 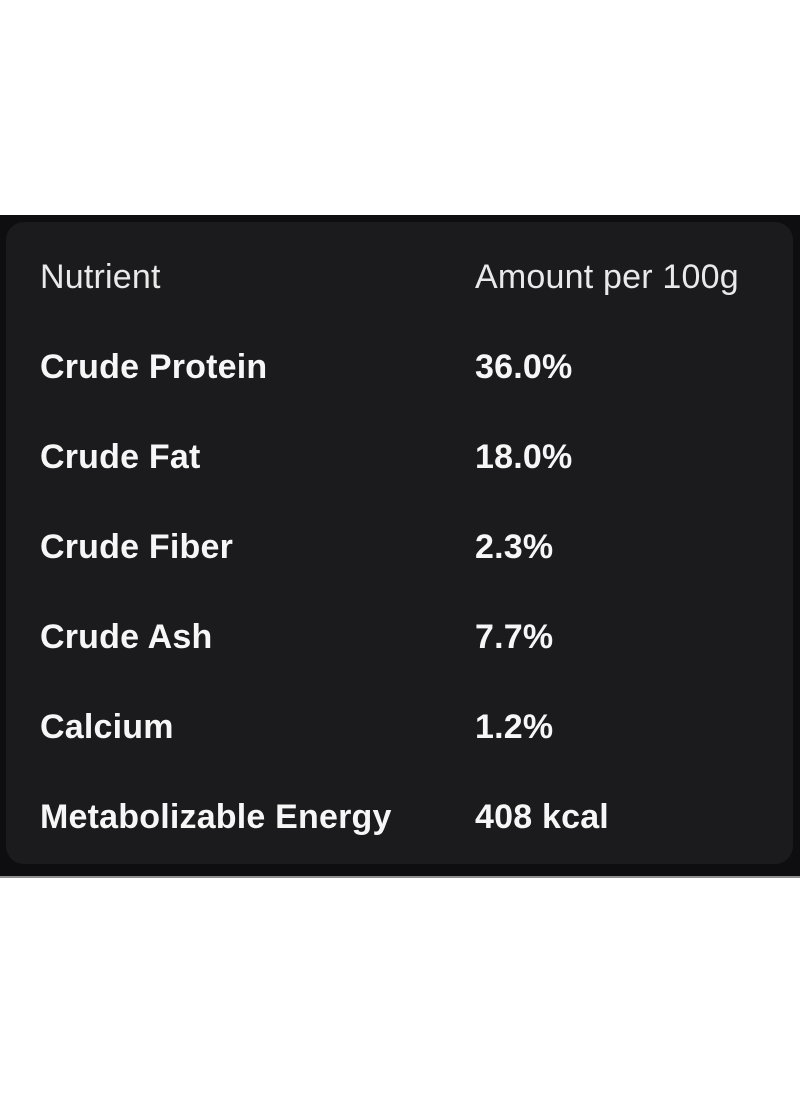 What do you see at coordinates (216, 817) in the screenshot?
I see `nutrient-cell: Metabolizable Energy` at bounding box center [216, 817].